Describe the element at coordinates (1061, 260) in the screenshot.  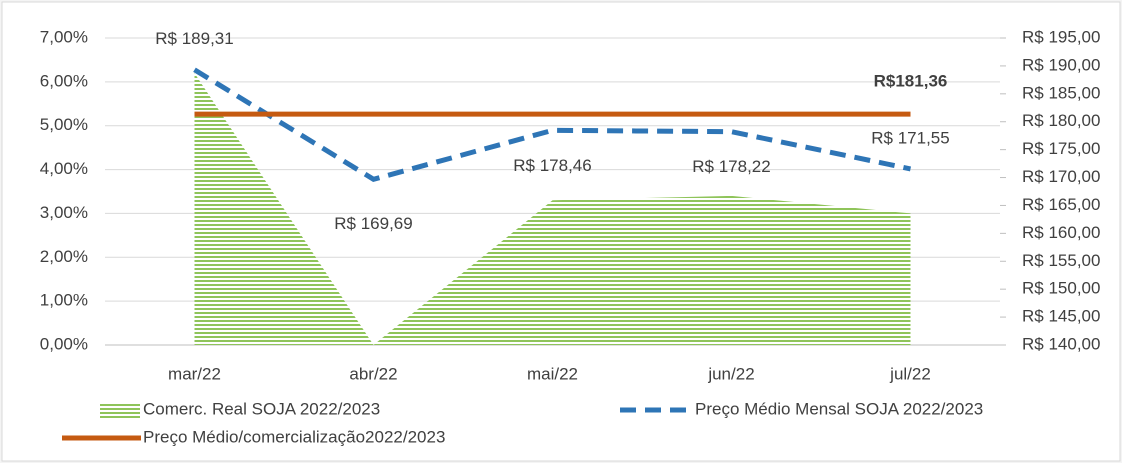
I see `y2-tick-label: R$ 155,00` at that location.